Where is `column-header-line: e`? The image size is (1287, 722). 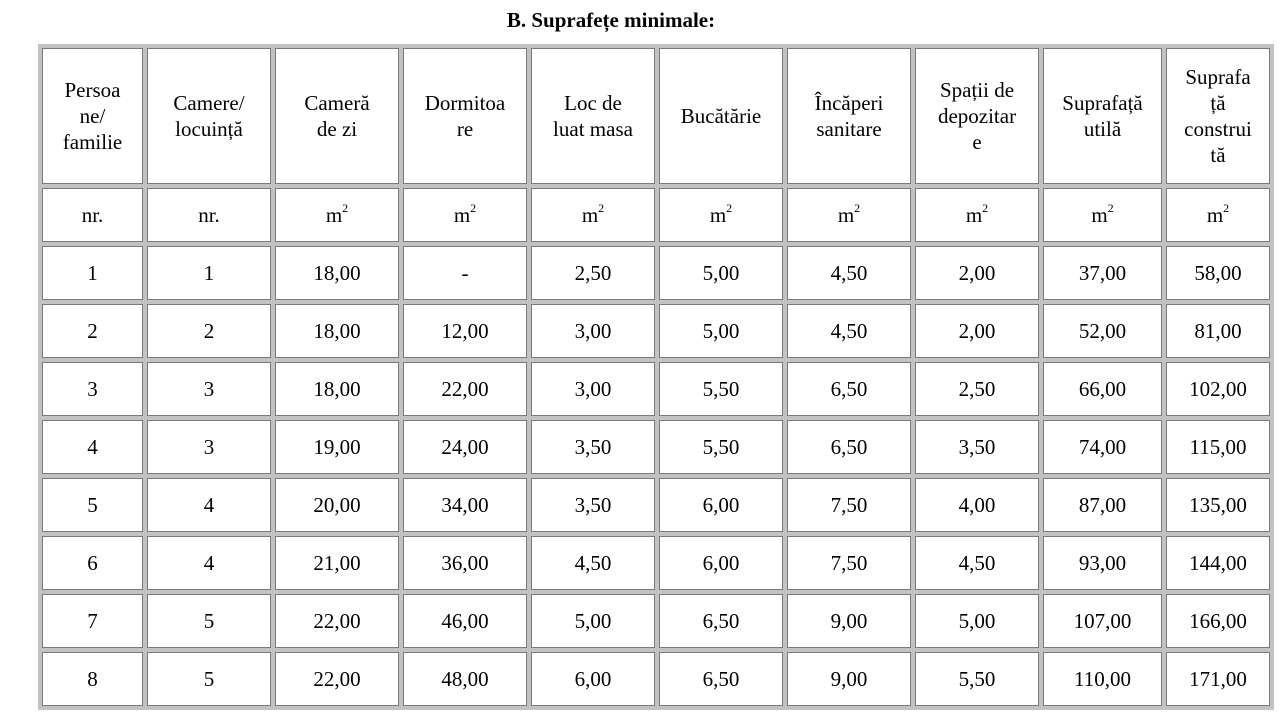 column-header-line: e is located at coordinates (977, 142).